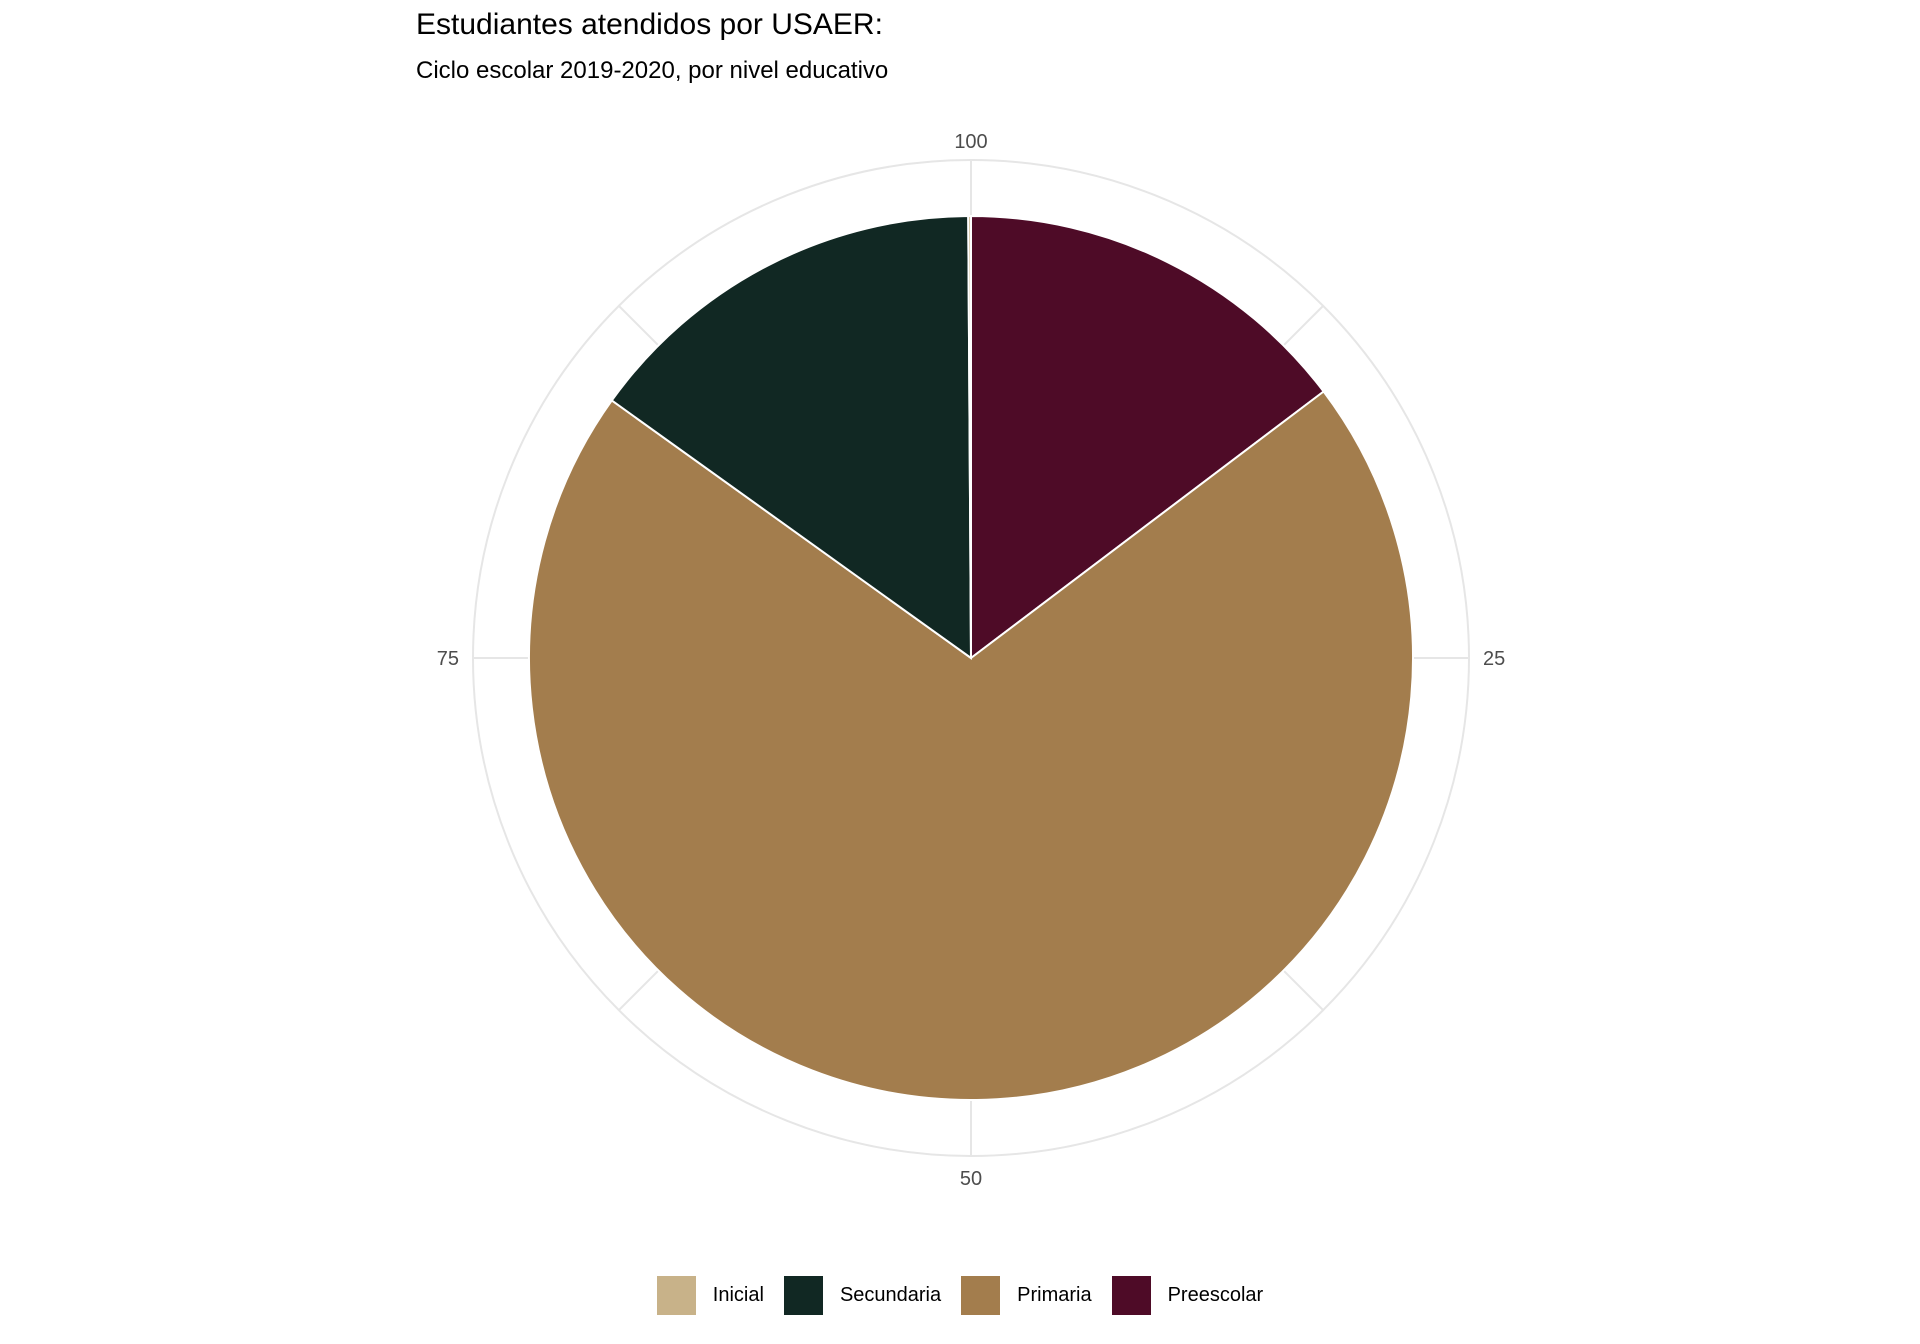 The height and width of the screenshot is (1344, 1920). Describe the element at coordinates (970, 142) in the screenshot. I see `tick-label-100: 100` at that location.